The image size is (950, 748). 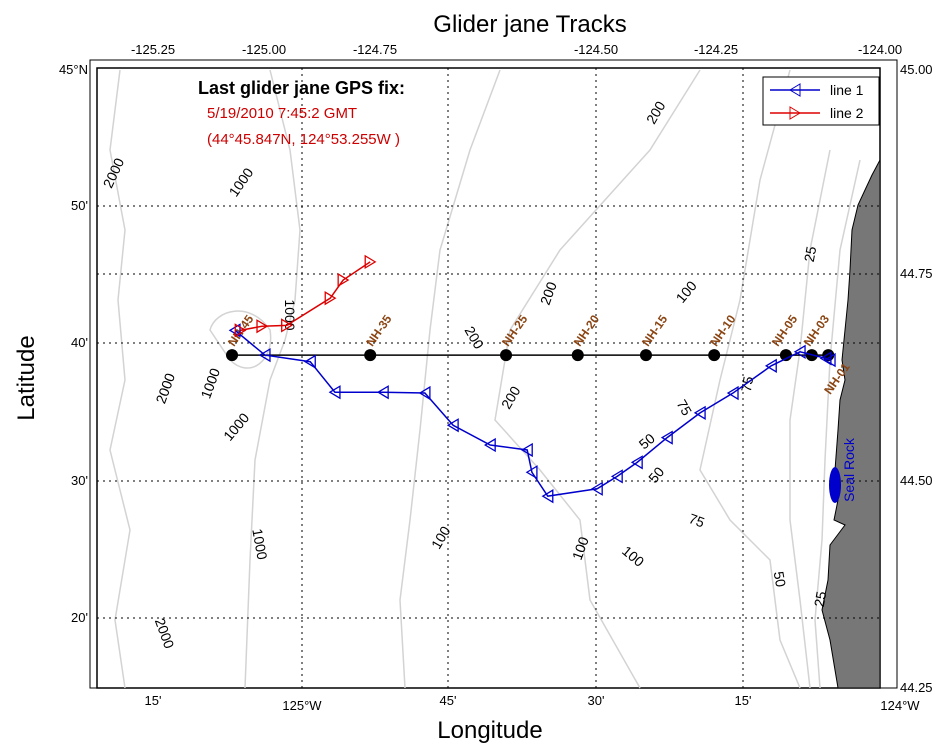 What do you see at coordinates (655, 330) in the screenshot?
I see `station-label: NH-15` at bounding box center [655, 330].